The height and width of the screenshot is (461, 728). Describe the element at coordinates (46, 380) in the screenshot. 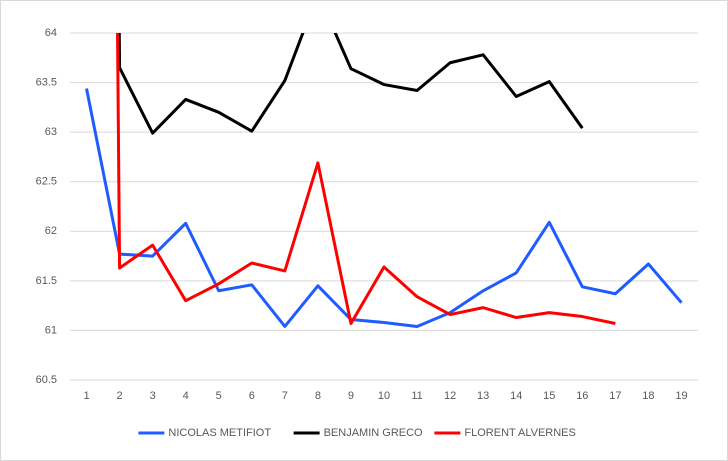

I see `y-tick-label: 60.5` at that location.